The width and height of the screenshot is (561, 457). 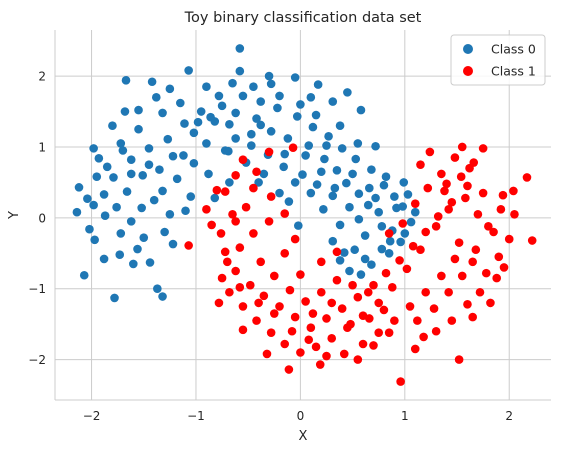 I want to click on y-tick-label: 2, so click(x=42, y=77).